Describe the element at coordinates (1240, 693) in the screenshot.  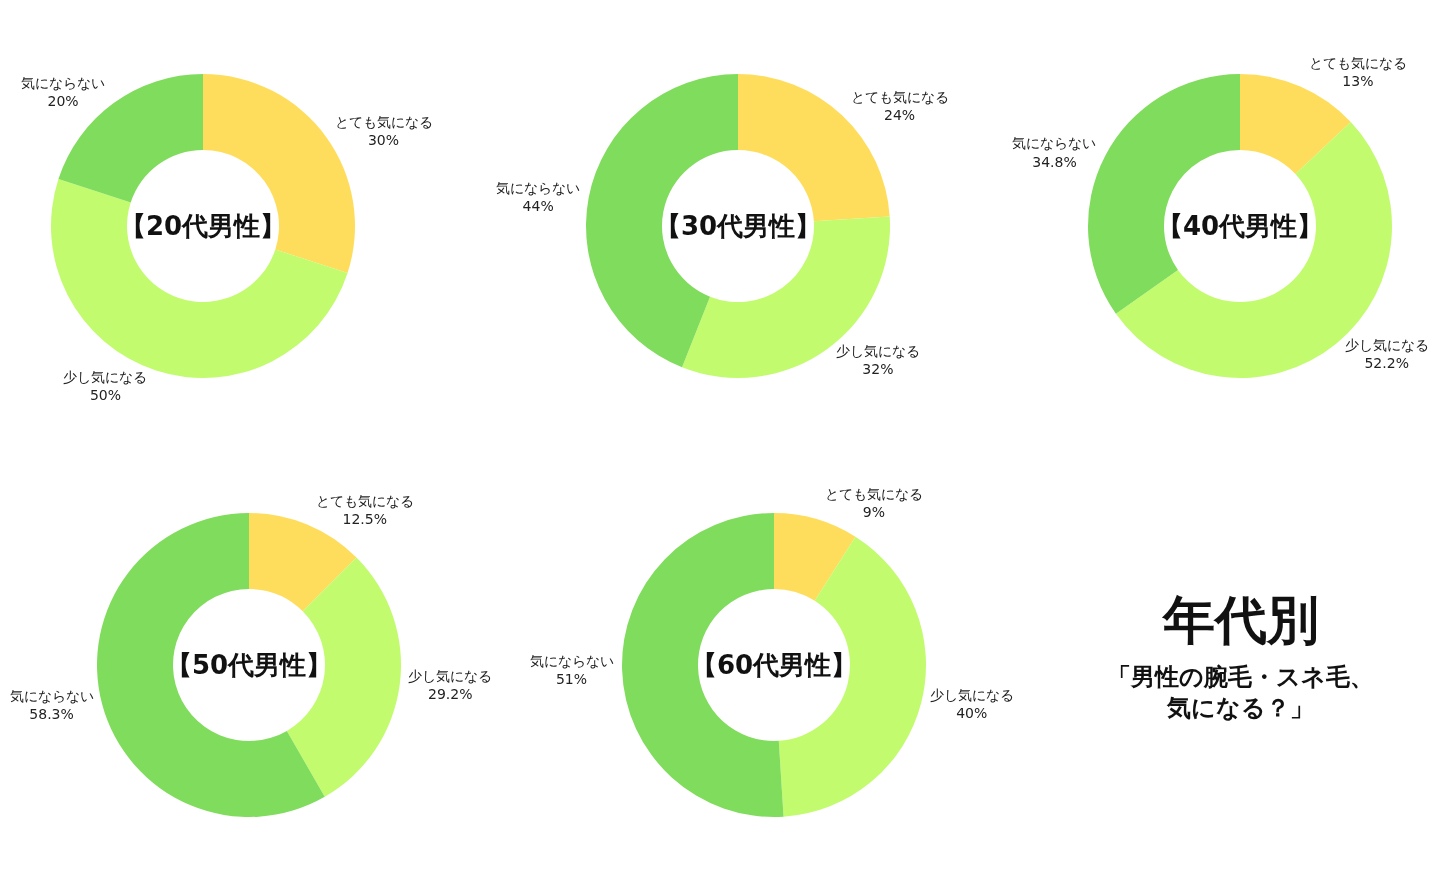
I see `text: 「男性の腕毛・スネ毛、気になる？」` at that location.